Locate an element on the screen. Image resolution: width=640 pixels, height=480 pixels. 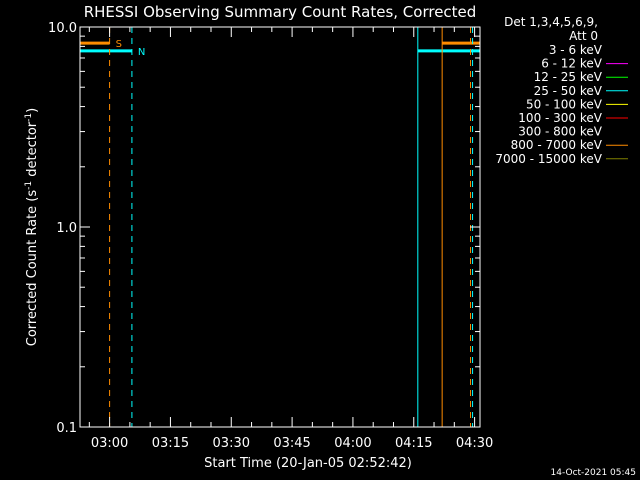
x-tick-label-2: 03:30 is located at coordinates (231, 443).